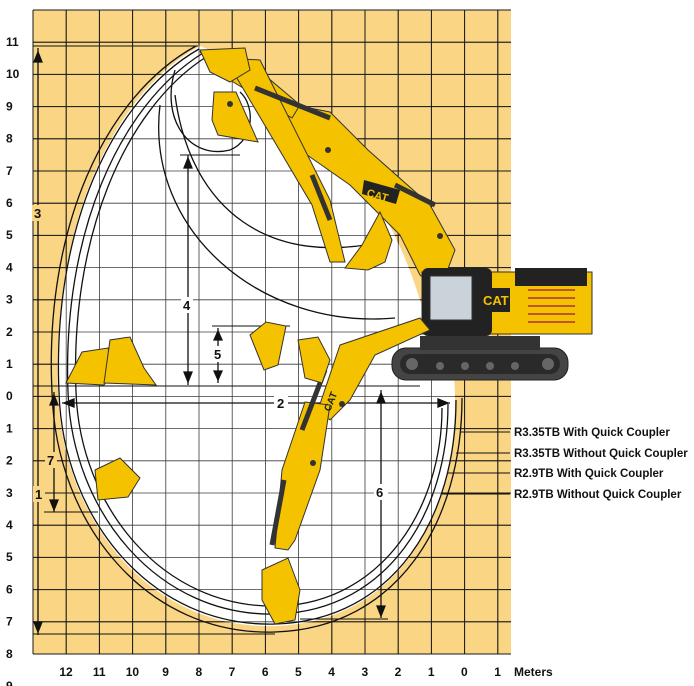  What do you see at coordinates (9, 396) in the screenshot?
I see `y-tick-label: 0` at bounding box center [9, 396].